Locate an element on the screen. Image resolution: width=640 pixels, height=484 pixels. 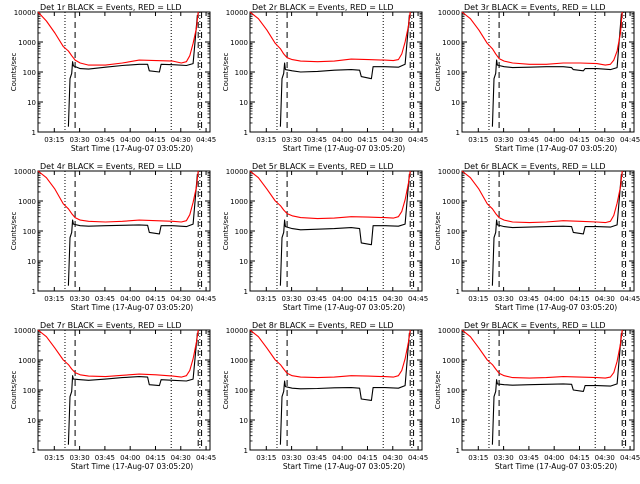
chart-title: Det 2r BLACK = Events, RED = LLD is located at coordinates (323, 7).